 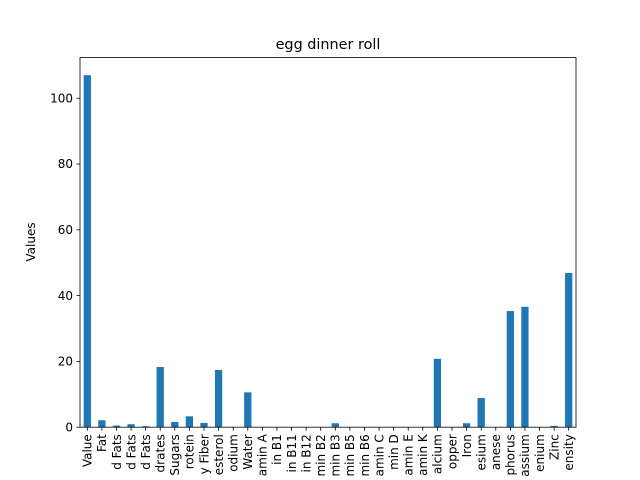 I want to click on chart-title: egg dinner roll, so click(x=328, y=45).